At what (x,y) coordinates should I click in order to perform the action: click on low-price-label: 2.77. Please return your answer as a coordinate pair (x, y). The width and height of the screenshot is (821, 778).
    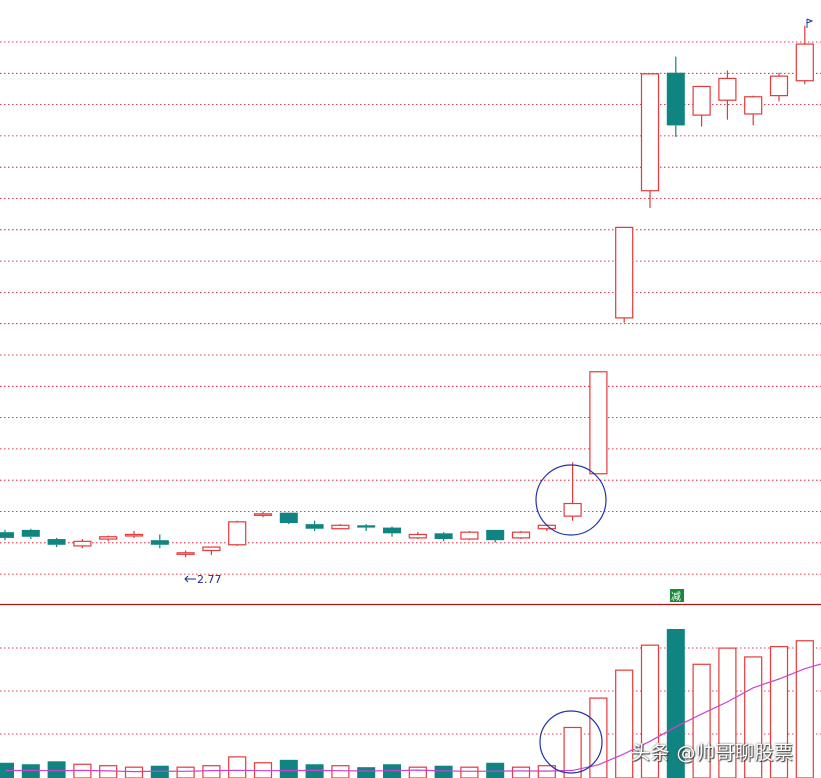
    Looking at the image, I should click on (209, 579).